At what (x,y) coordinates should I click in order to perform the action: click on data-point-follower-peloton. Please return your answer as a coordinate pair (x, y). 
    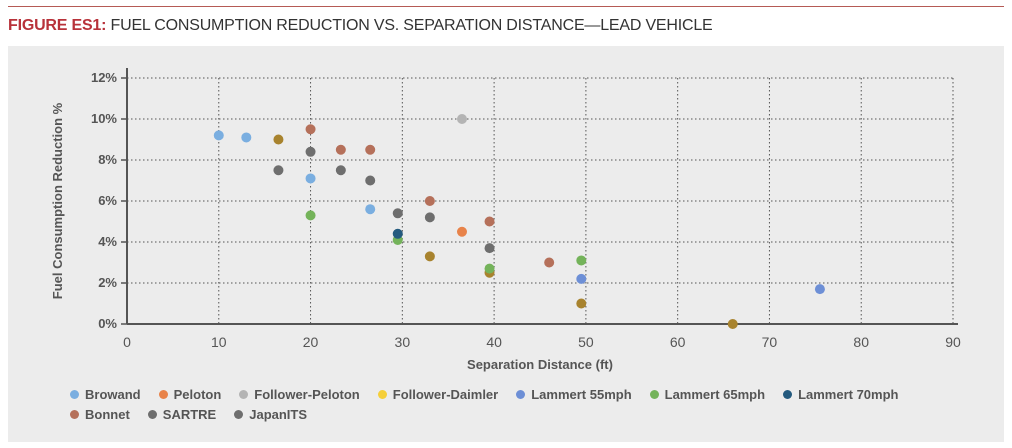
    Looking at the image, I should click on (461, 119).